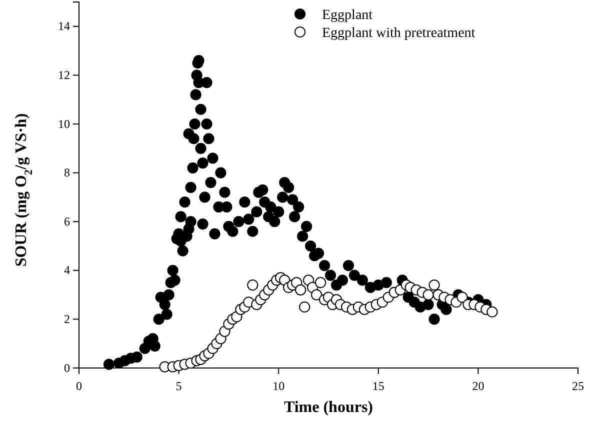  What do you see at coordinates (378, 386) in the screenshot?
I see `x-tick-label: 15` at bounding box center [378, 386].